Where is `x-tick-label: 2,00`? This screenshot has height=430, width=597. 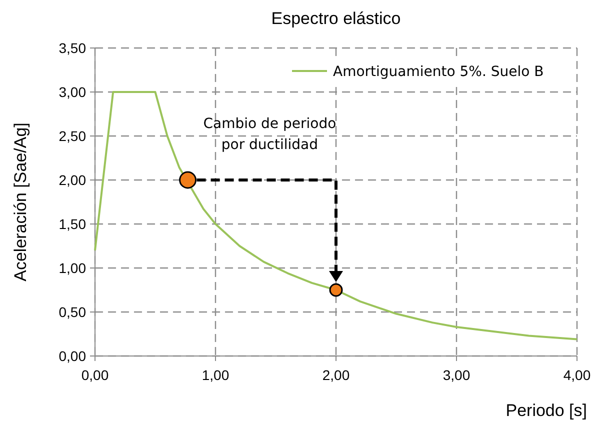
x-tick-label: 2,00 is located at coordinates (336, 375).